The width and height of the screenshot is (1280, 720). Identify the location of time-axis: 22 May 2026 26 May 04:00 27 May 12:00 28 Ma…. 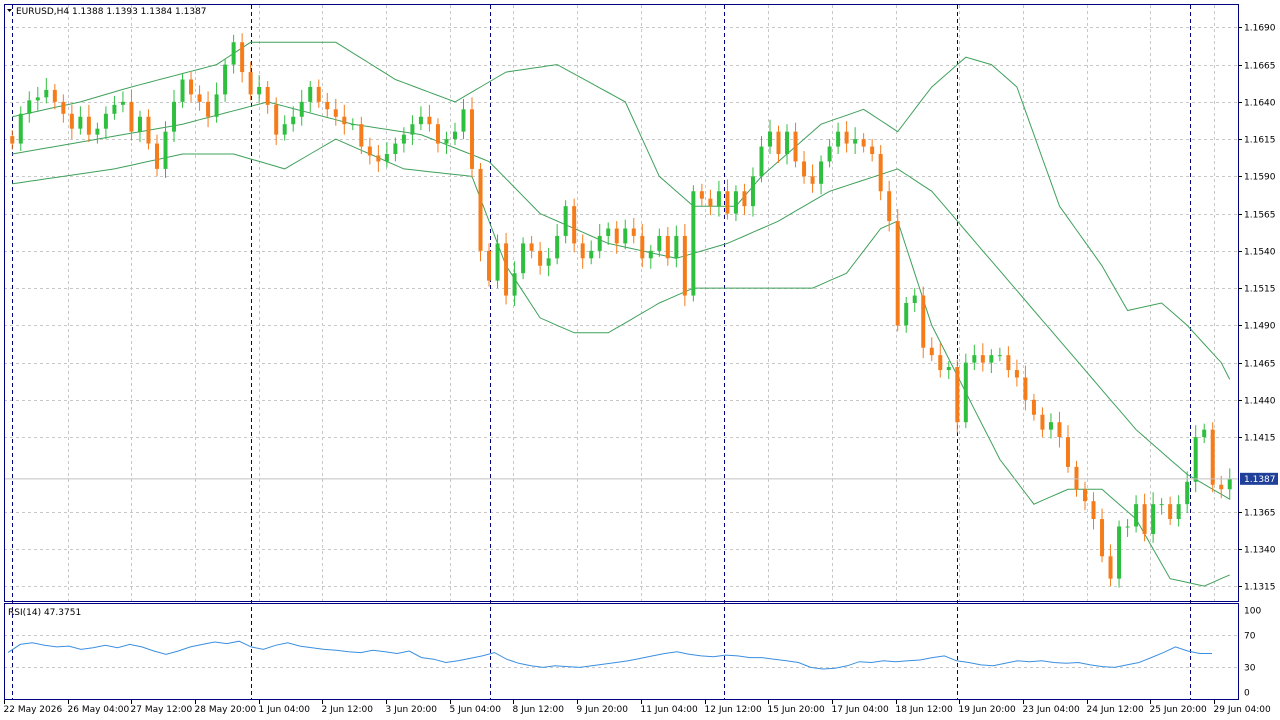
(637, 707).